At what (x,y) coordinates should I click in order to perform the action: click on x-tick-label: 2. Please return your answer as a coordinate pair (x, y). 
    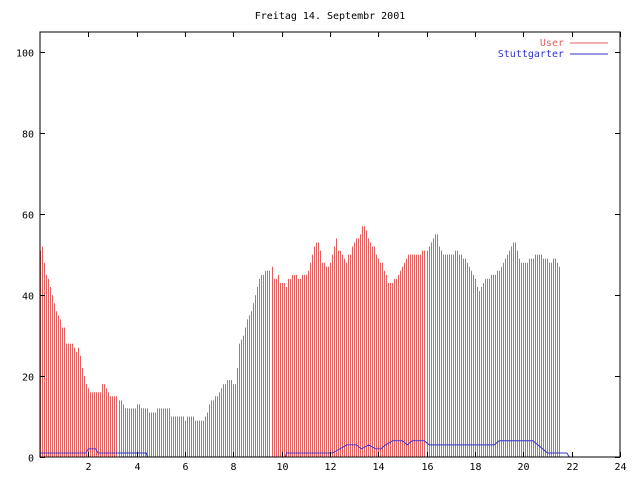
    Looking at the image, I should click on (88, 467).